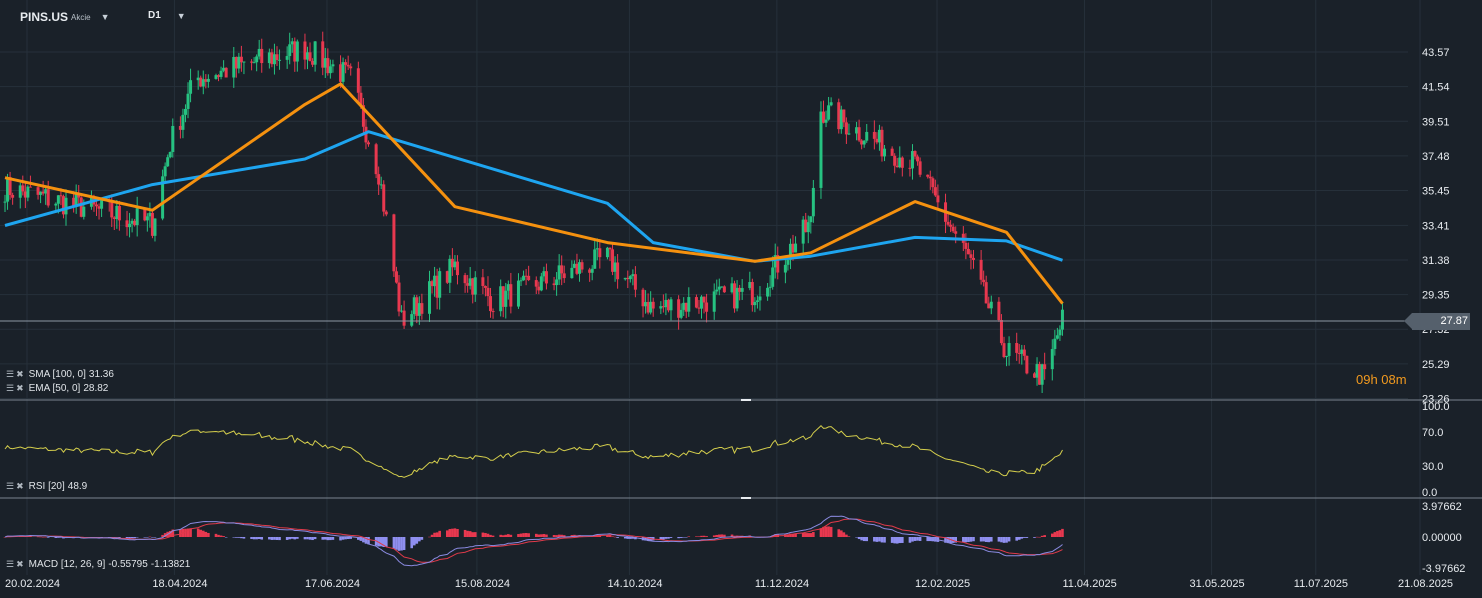 This screenshot has width=1482, height=598. I want to click on macd-legend: ☰ ✖ MACD [12, 26, 9] -0.55795 -1.13821, so click(98, 564).